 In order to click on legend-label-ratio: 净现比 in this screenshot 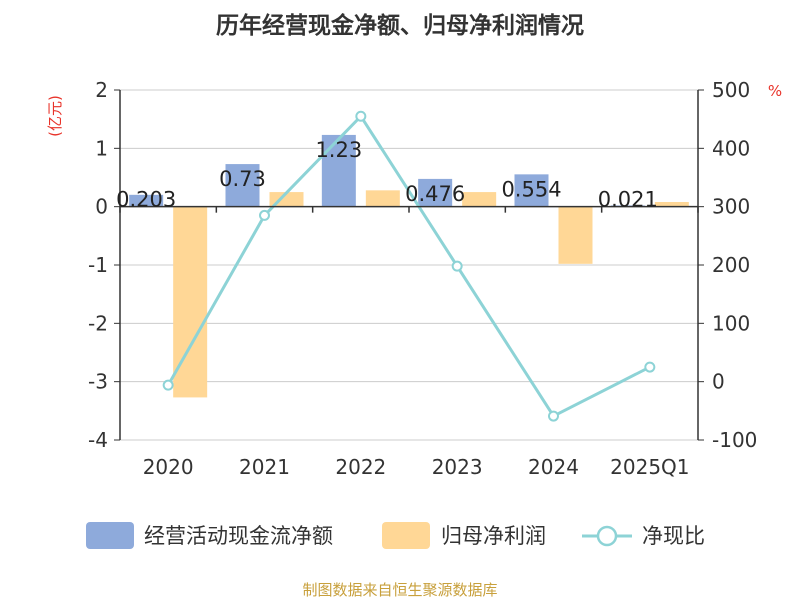, I will do `click(673, 536)`.